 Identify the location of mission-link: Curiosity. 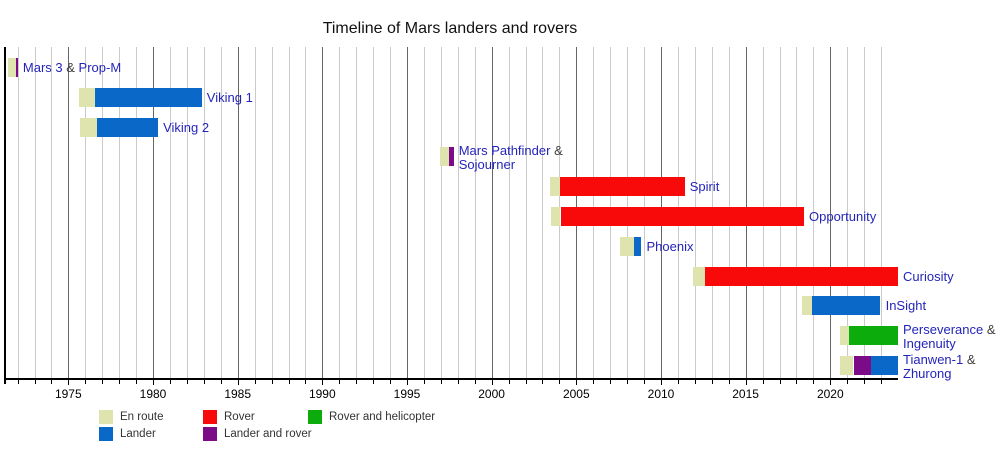
(928, 276).